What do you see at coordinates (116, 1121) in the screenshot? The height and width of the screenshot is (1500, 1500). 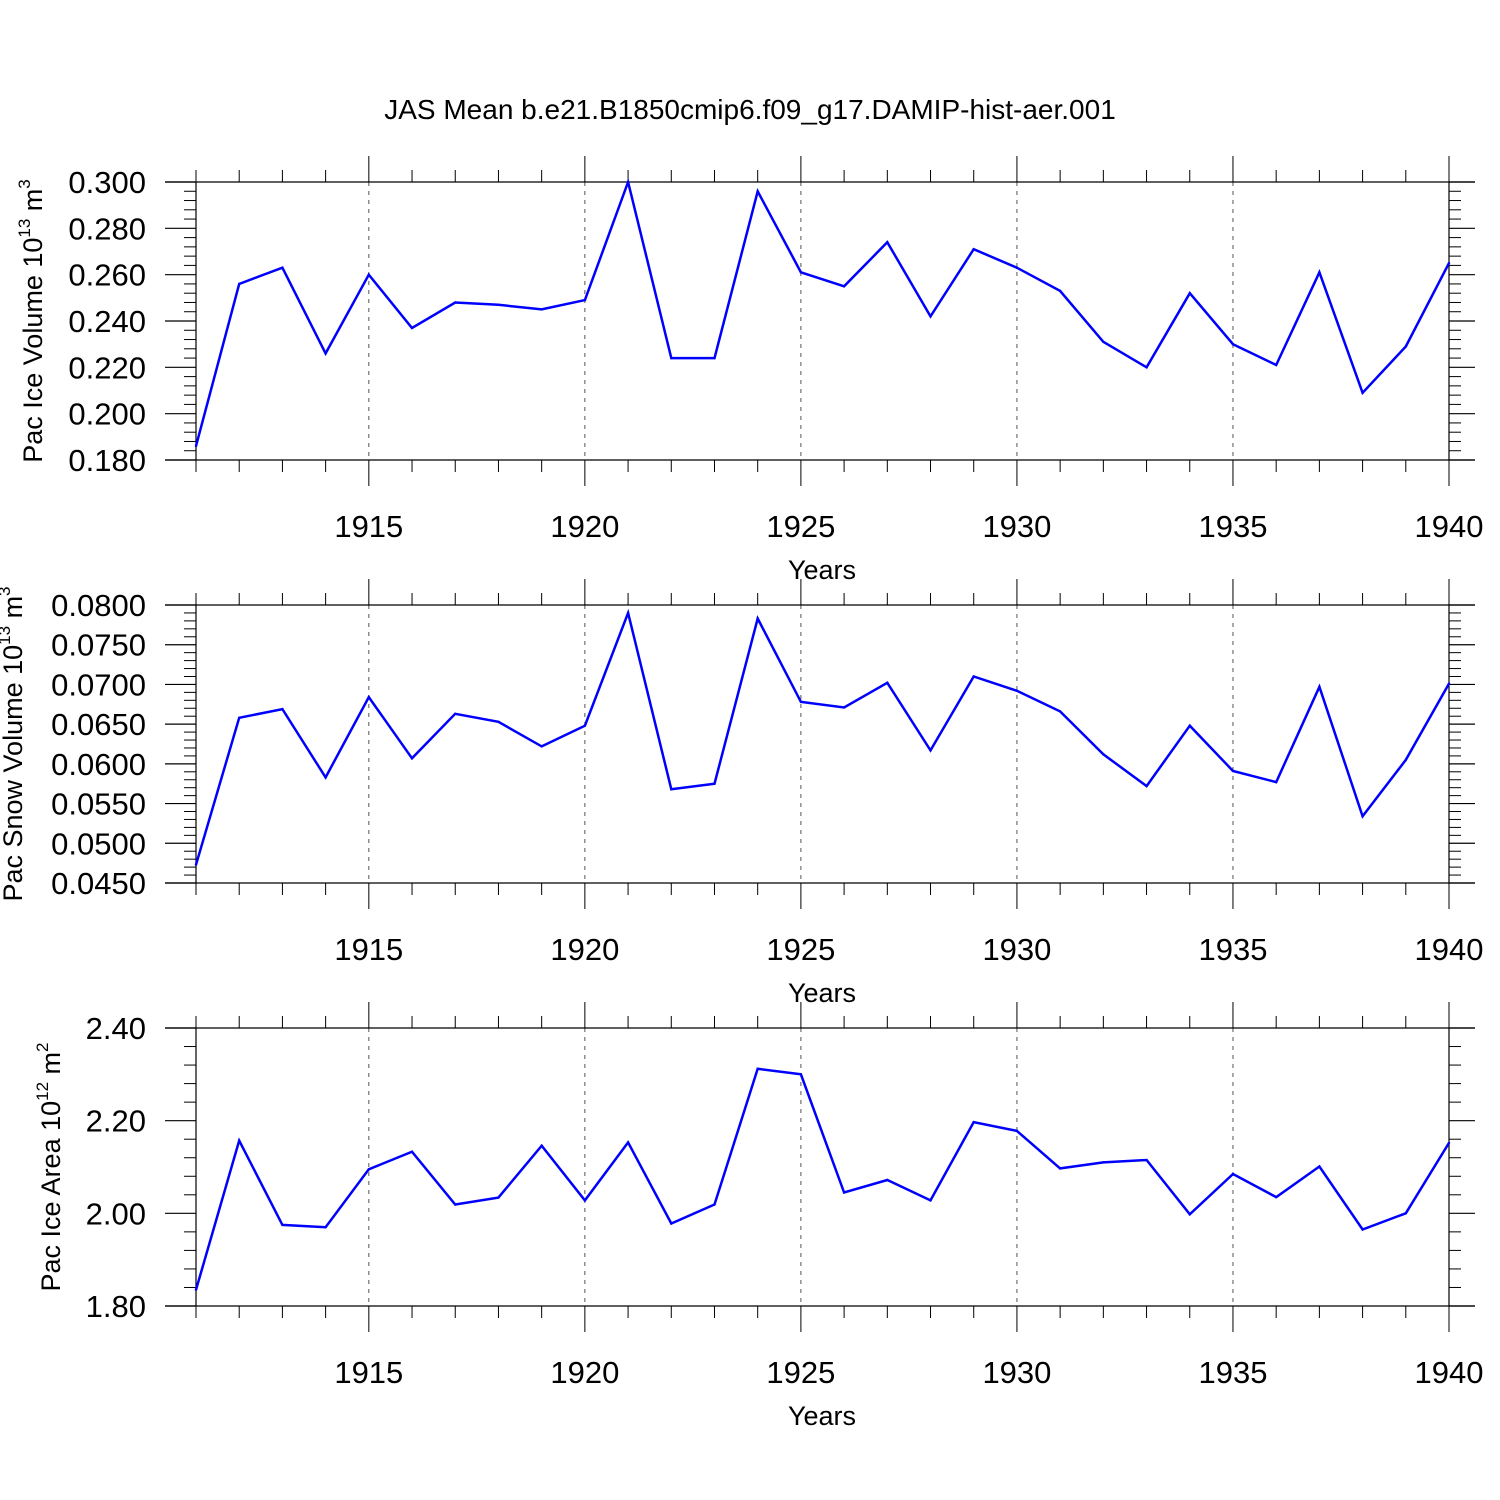 I see `y-tick-label-2: 2.20` at bounding box center [116, 1121].